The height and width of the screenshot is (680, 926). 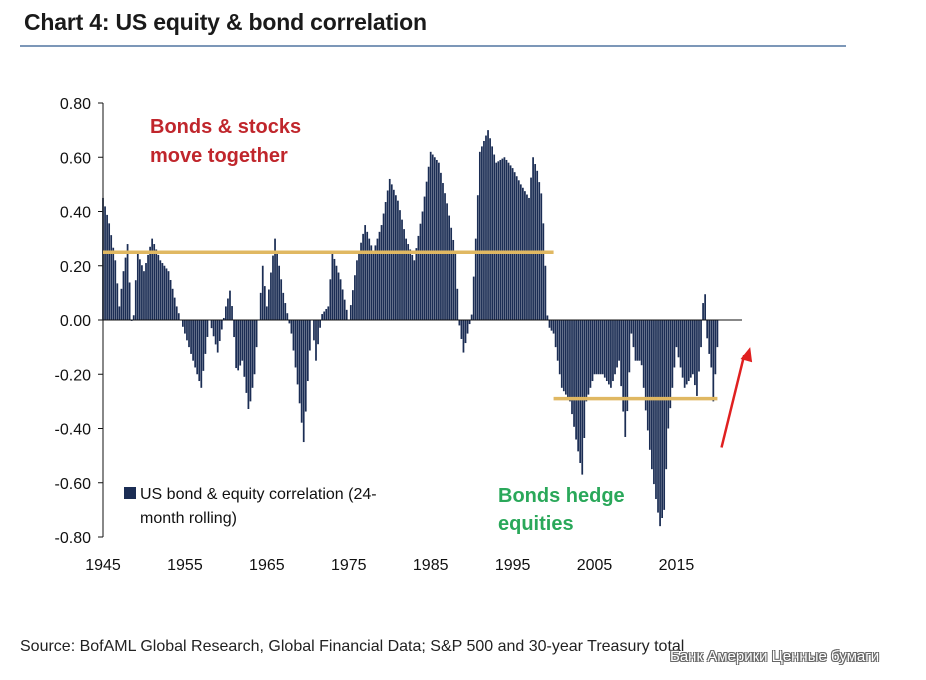 What do you see at coordinates (73, 430) in the screenshot?
I see `y-tick-label: -0.40` at bounding box center [73, 430].